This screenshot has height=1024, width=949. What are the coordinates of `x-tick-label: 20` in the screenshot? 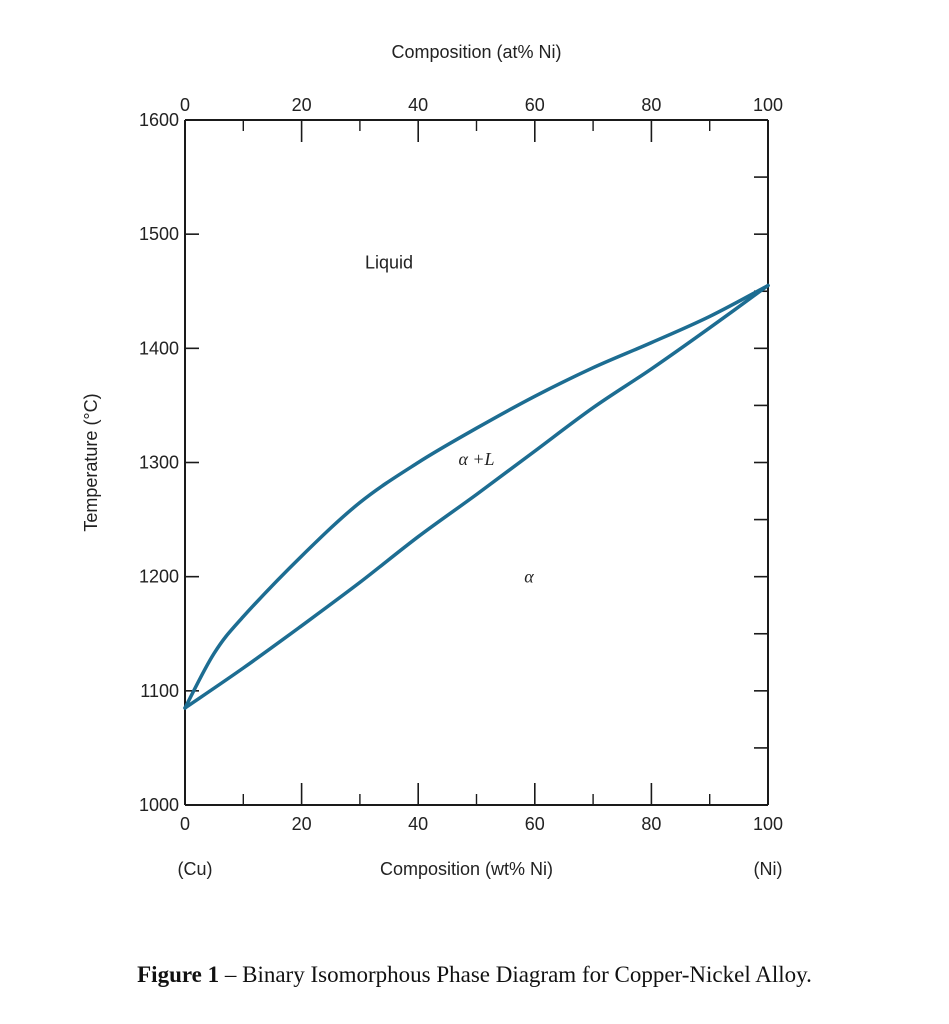 It's located at (302, 824).